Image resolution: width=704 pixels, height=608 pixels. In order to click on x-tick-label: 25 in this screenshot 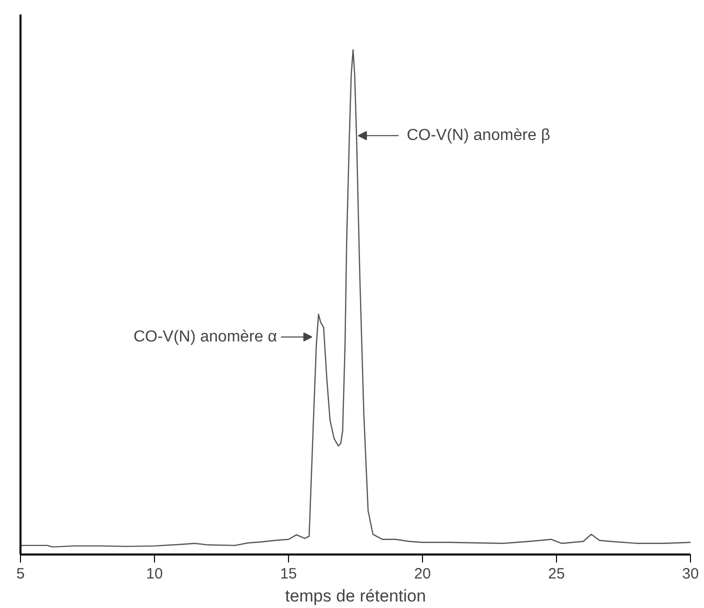, I will do `click(556, 574)`.